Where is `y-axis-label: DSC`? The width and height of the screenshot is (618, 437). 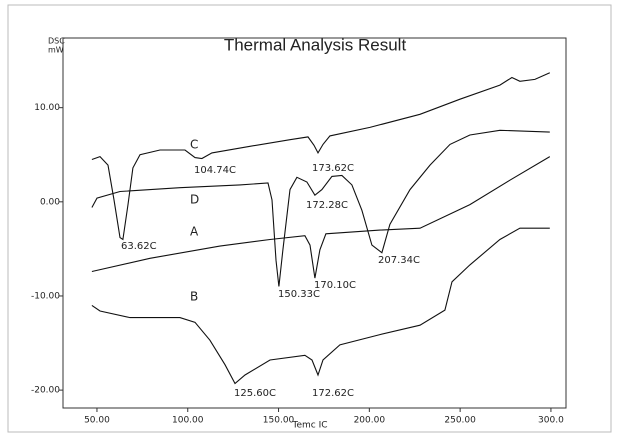 y-axis-label: DSC is located at coordinates (56, 41).